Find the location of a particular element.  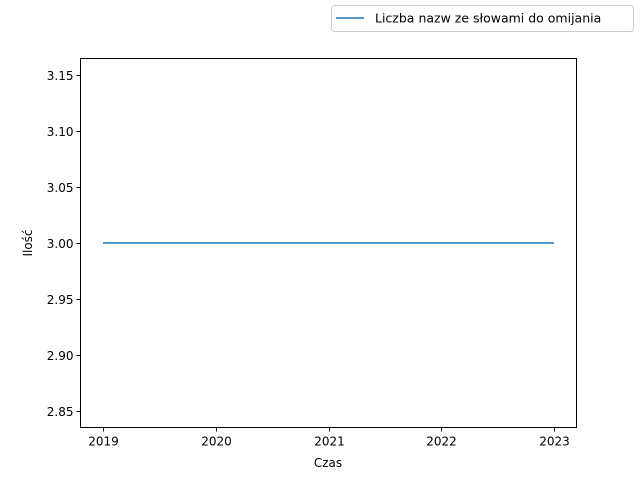

y-tick-label: 2.85 is located at coordinates (60, 412).